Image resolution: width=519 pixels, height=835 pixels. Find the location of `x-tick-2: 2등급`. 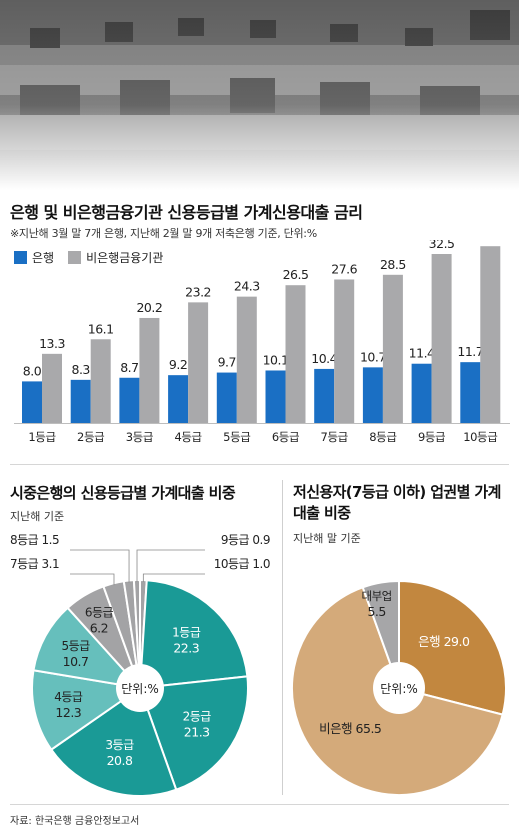

x-tick-2: 2등급 is located at coordinates (90, 437).